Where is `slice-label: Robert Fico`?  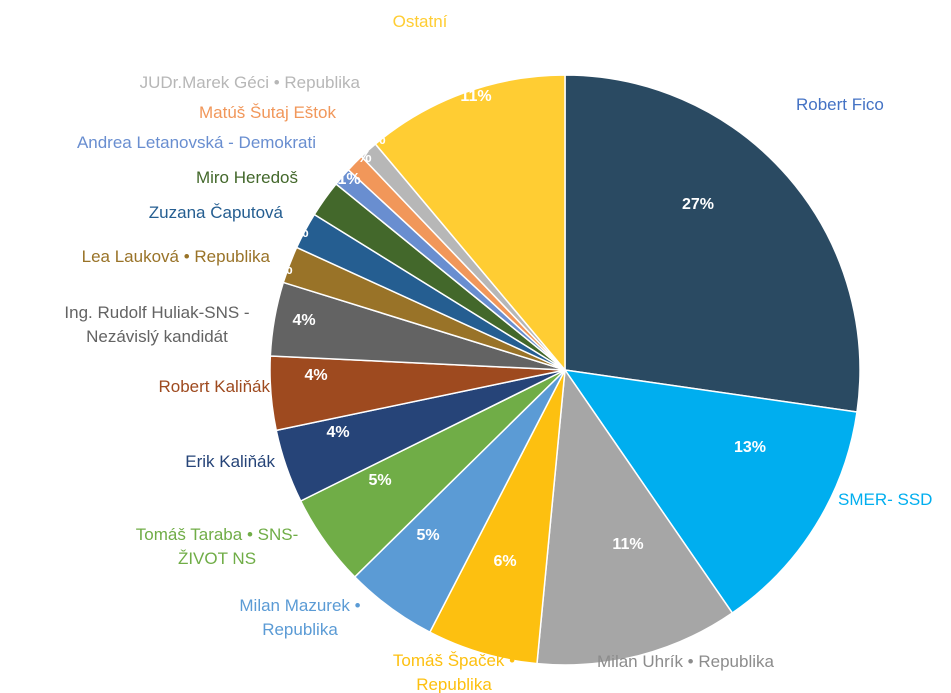 slice-label: Robert Fico is located at coordinates (840, 104).